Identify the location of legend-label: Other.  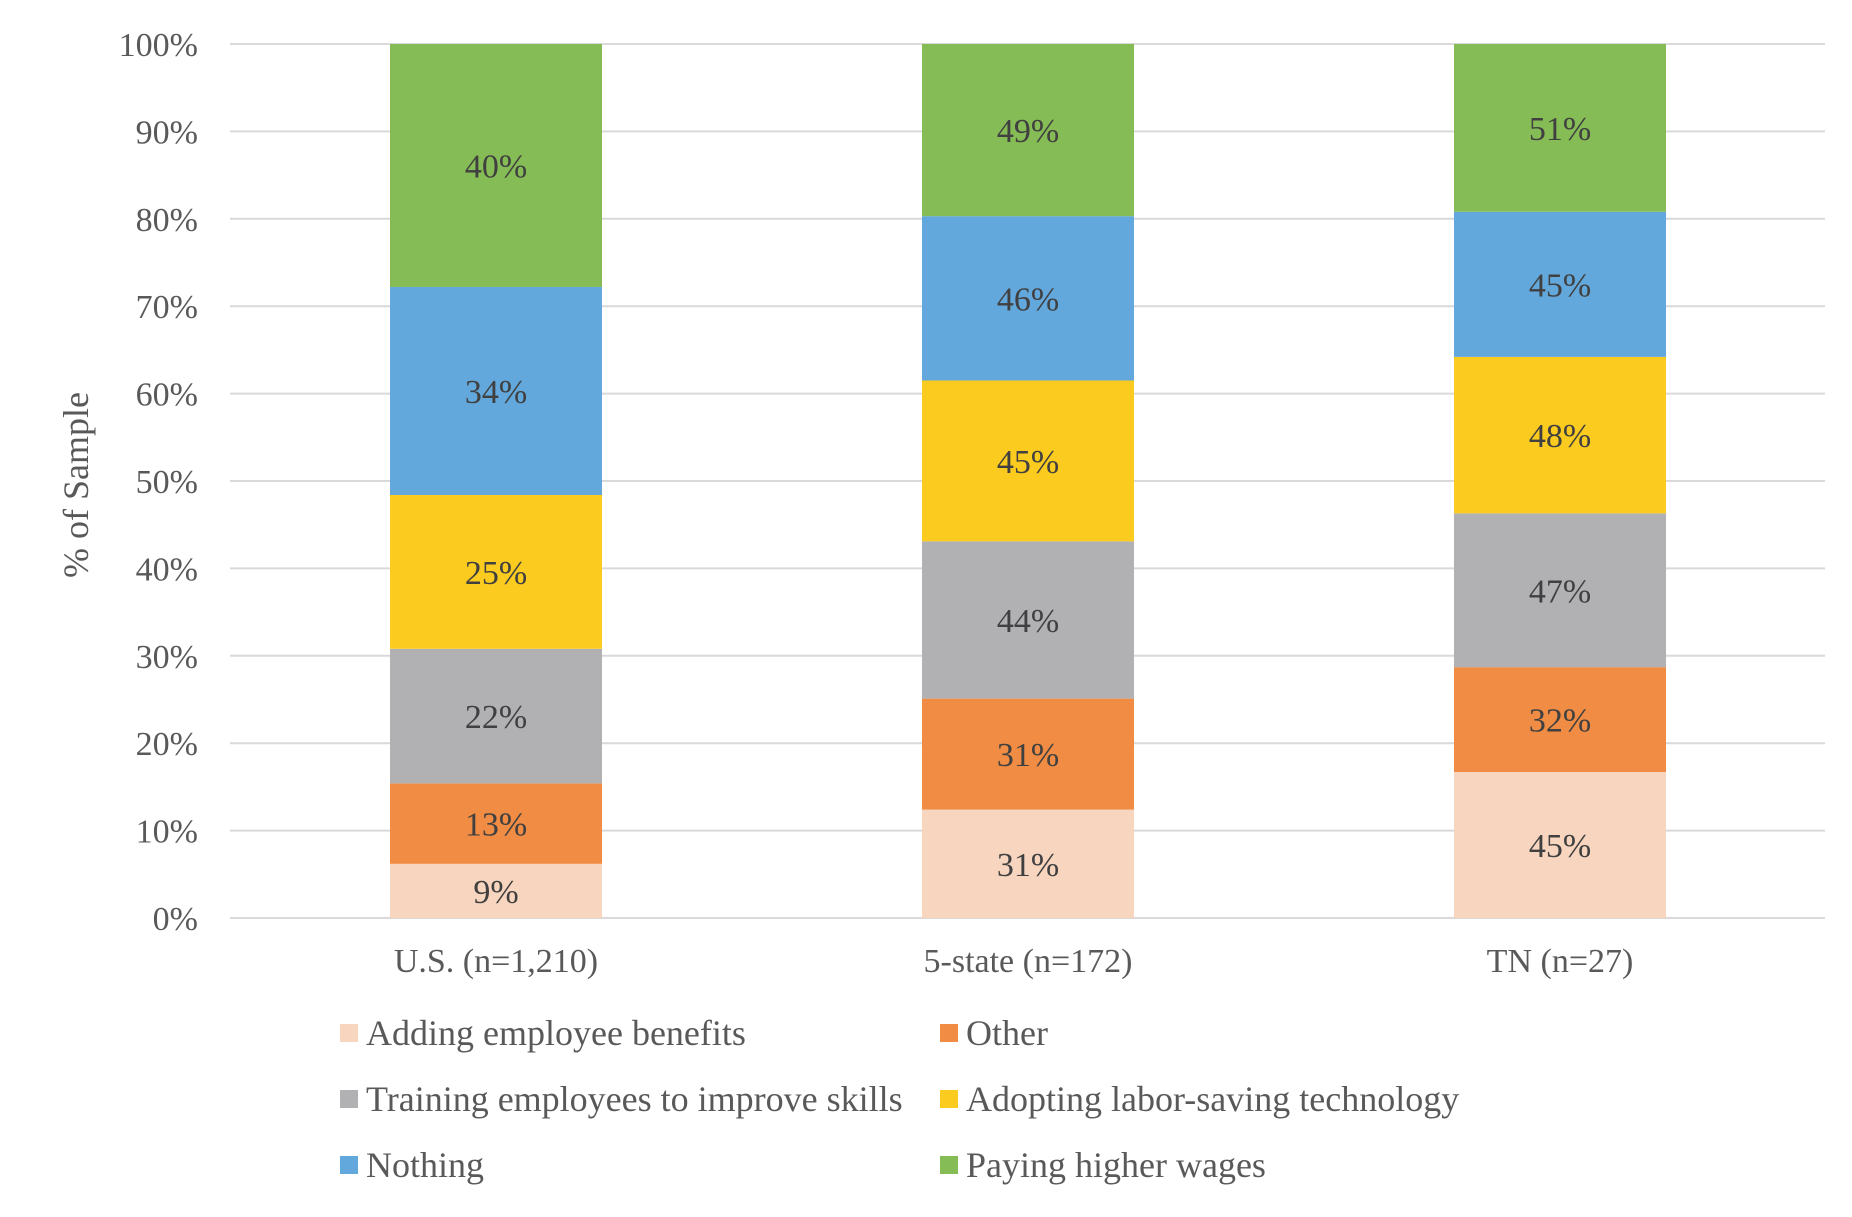
(1007, 1033).